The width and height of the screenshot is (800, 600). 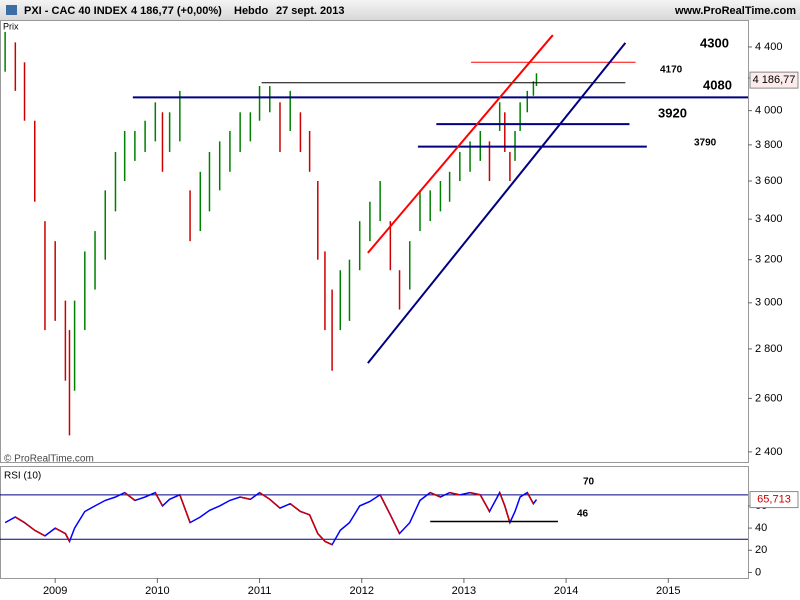 What do you see at coordinates (49, 459) in the screenshot?
I see `watermark: © ProRealTime.com` at bounding box center [49, 459].